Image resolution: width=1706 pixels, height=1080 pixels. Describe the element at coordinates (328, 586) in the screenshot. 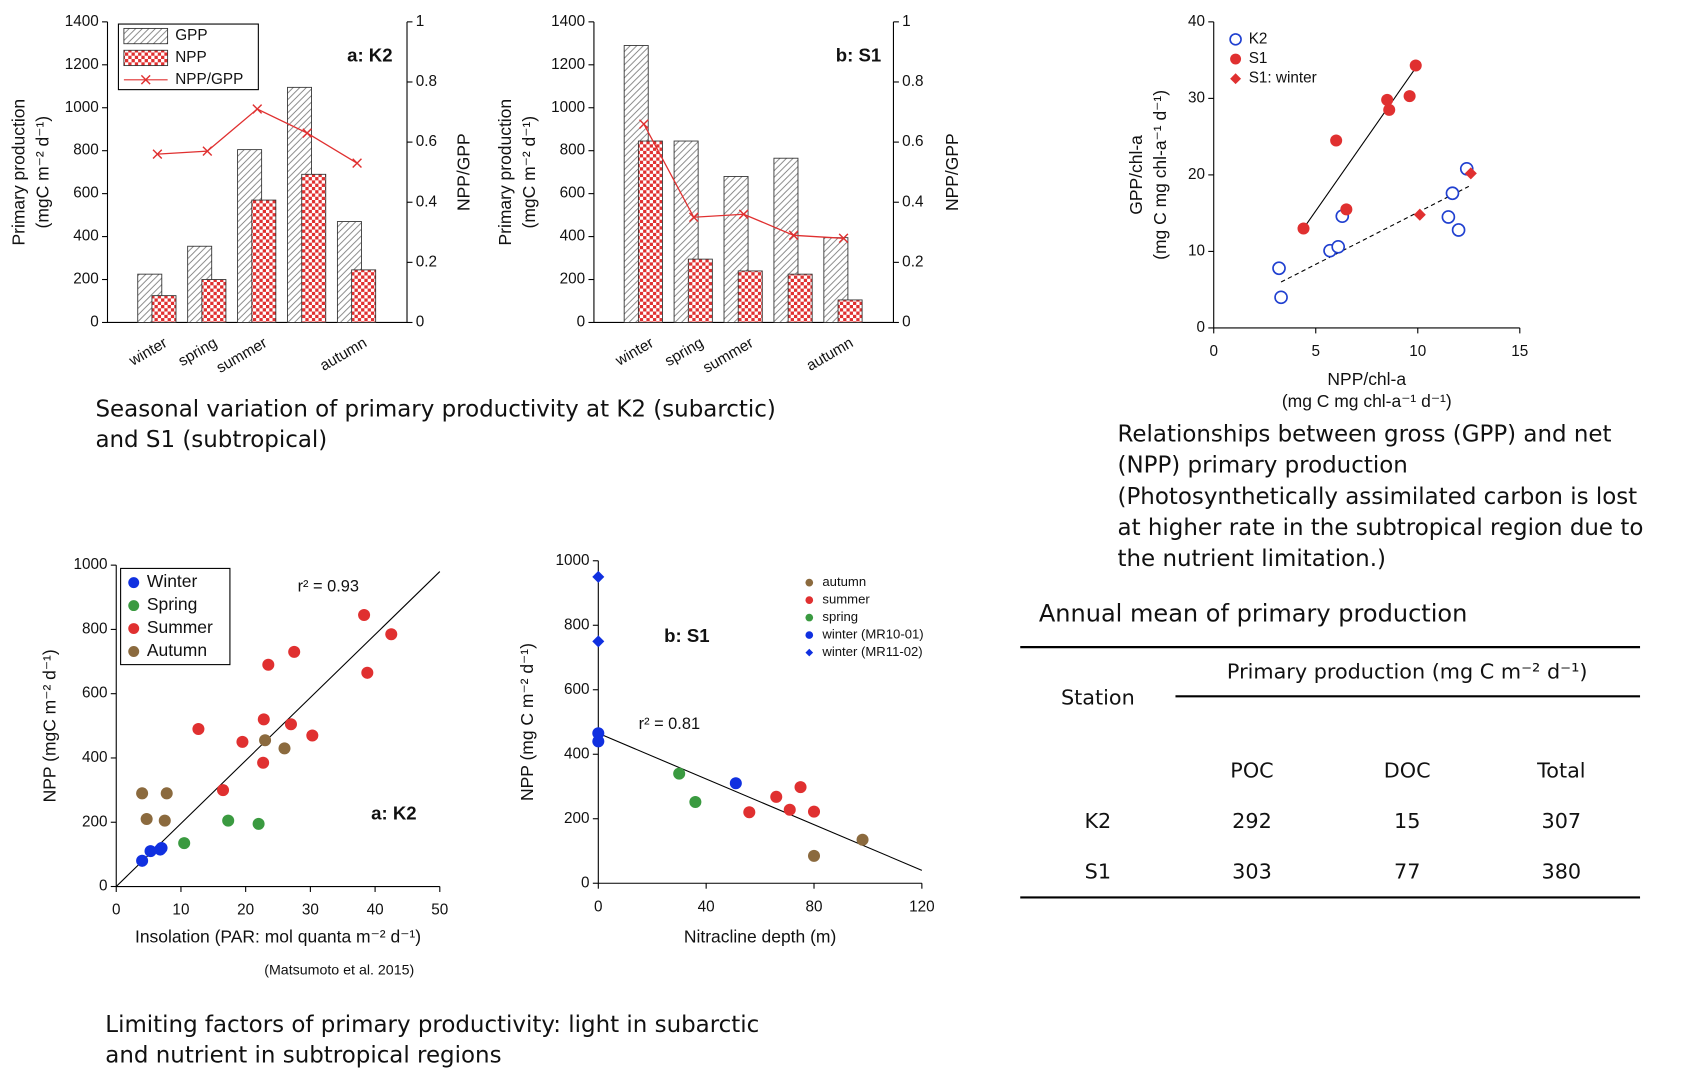

I see `annotation: r² = 0.93` at that location.